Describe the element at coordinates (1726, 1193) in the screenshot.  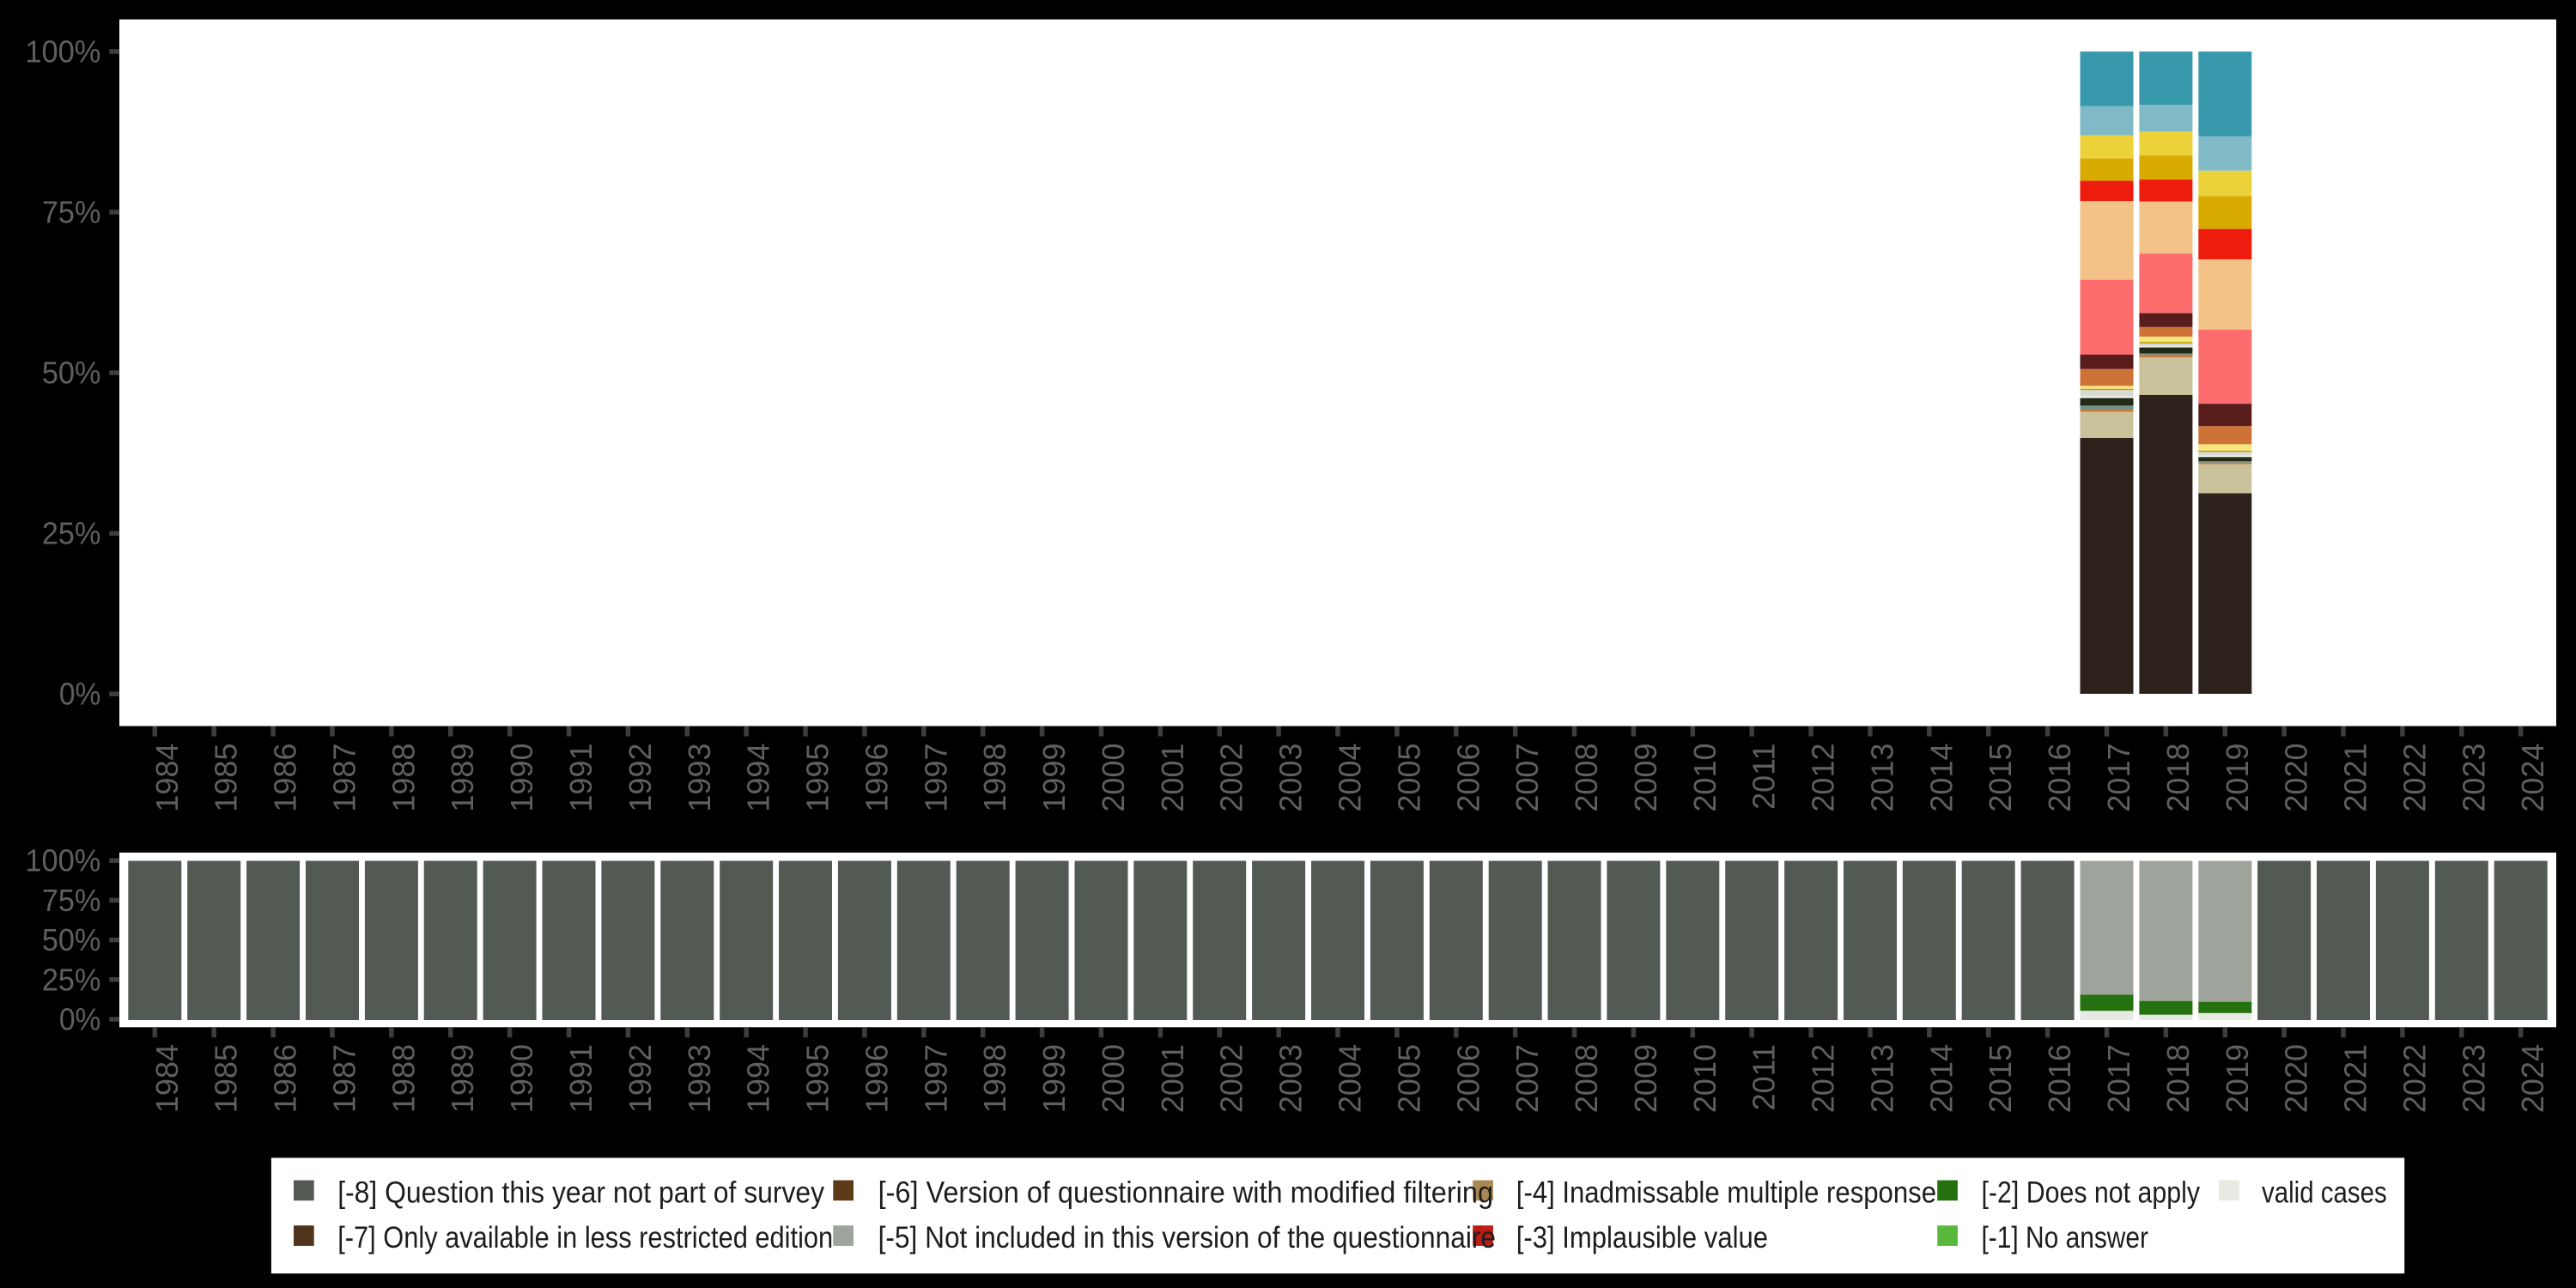
I see `svg-text:[-4] Inadmissable multiple res: [-4] Inadmissable multiple response` at that location.